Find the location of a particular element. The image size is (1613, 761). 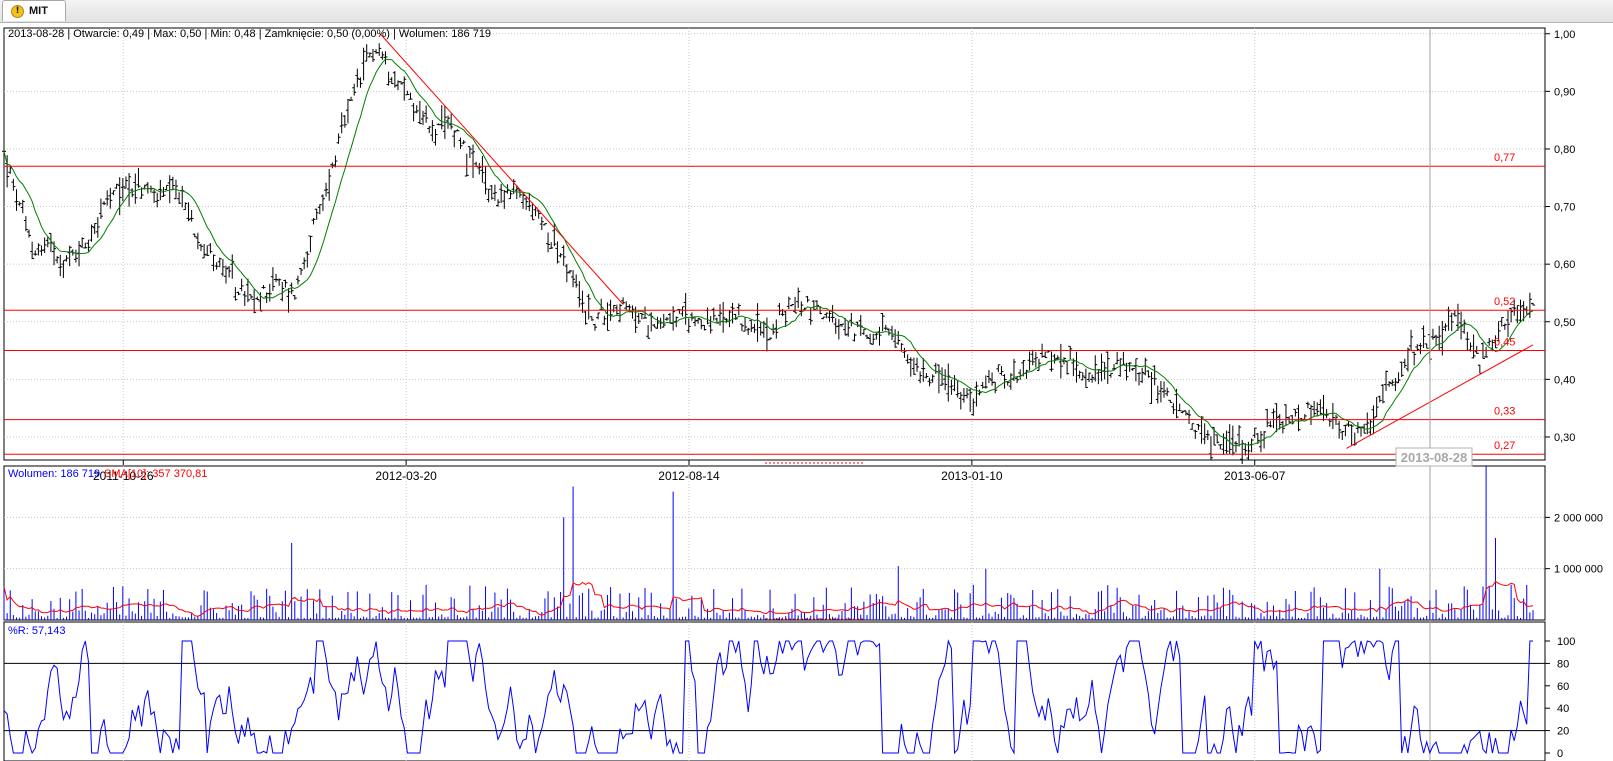

price-tick-label: 0,80 is located at coordinates (1564, 150).